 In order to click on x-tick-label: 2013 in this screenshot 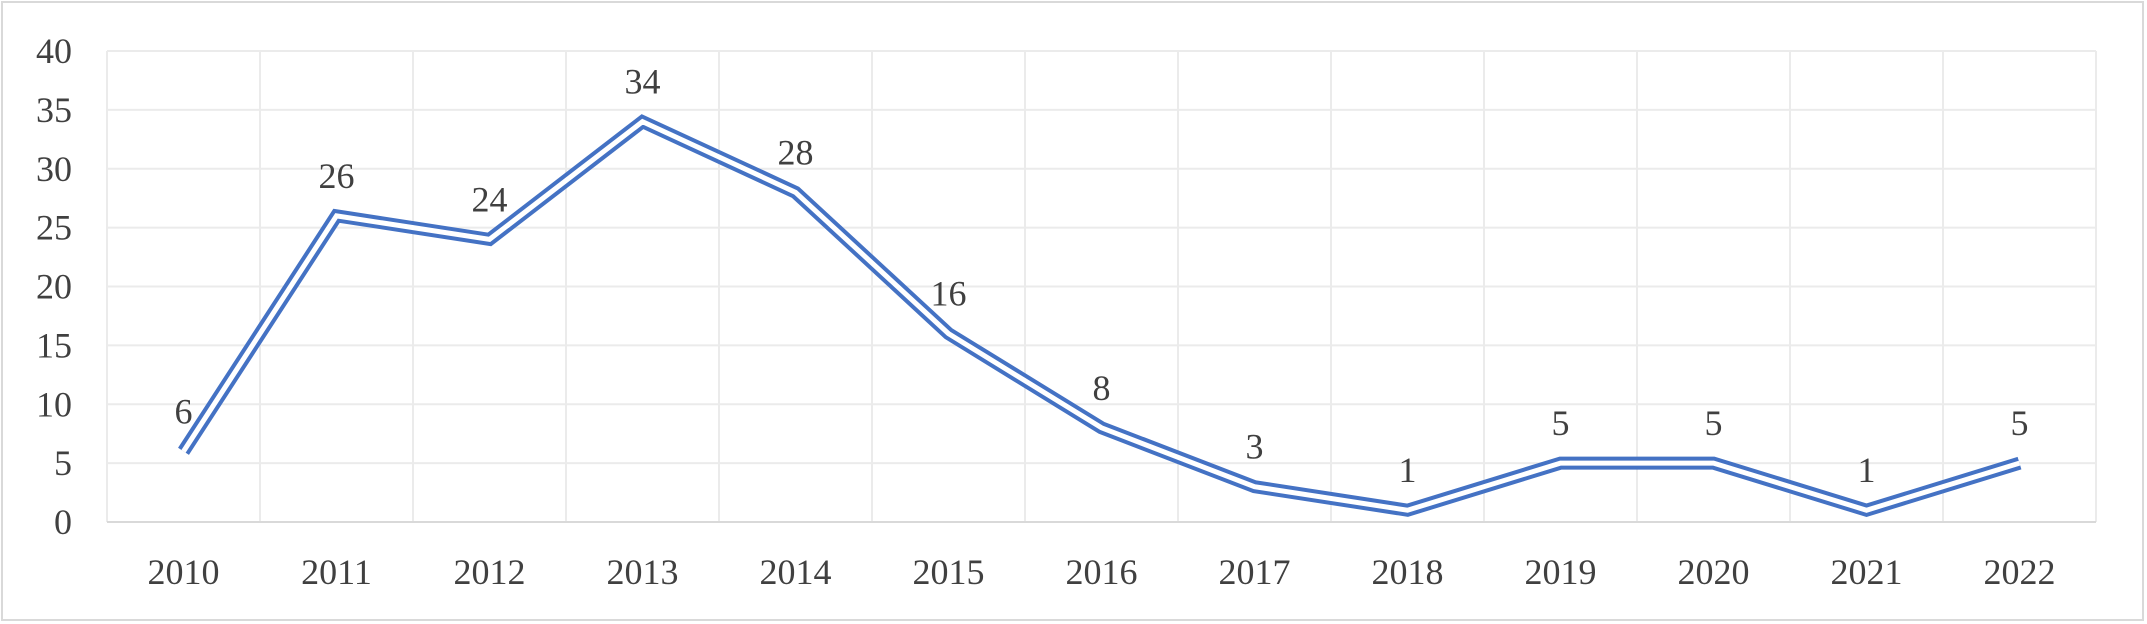, I will do `click(643, 572)`.